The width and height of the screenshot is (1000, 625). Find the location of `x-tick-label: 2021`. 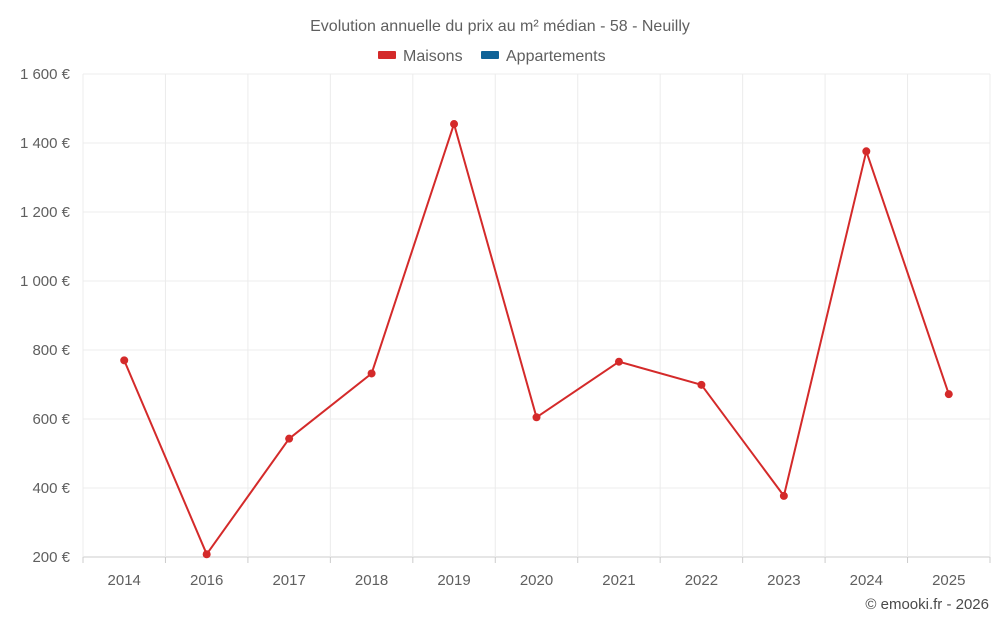

x-tick-label: 2021 is located at coordinates (618, 580).